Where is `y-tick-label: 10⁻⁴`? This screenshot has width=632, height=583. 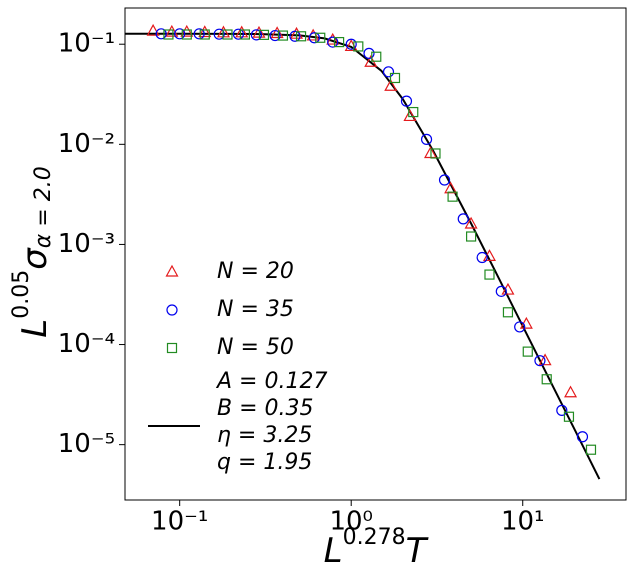
y-tick-label: 10⁻⁴ is located at coordinates (86, 344).